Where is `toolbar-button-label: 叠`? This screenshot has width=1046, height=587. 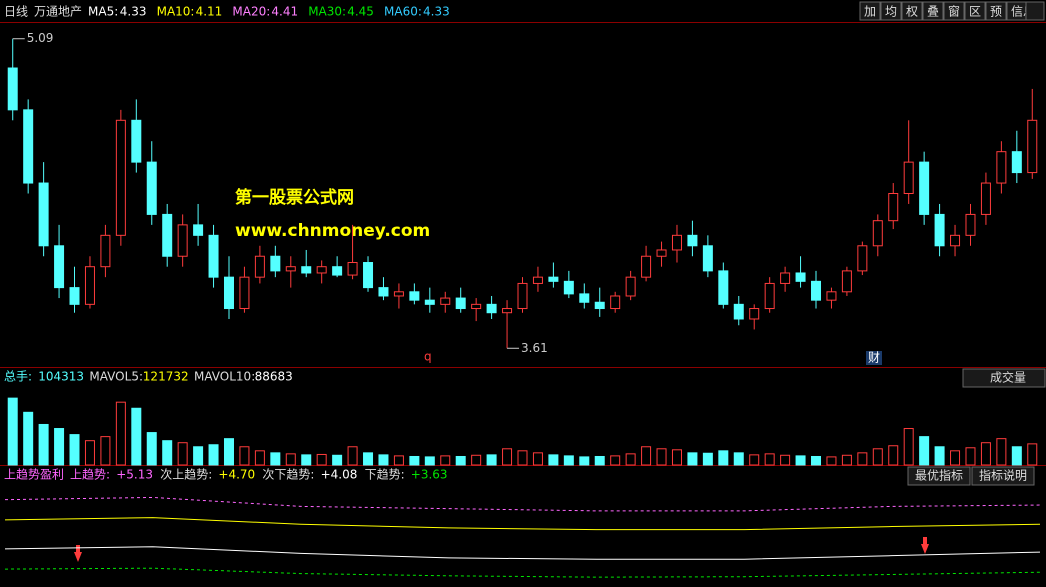
toolbar-button-label: 叠 is located at coordinates (933, 12).